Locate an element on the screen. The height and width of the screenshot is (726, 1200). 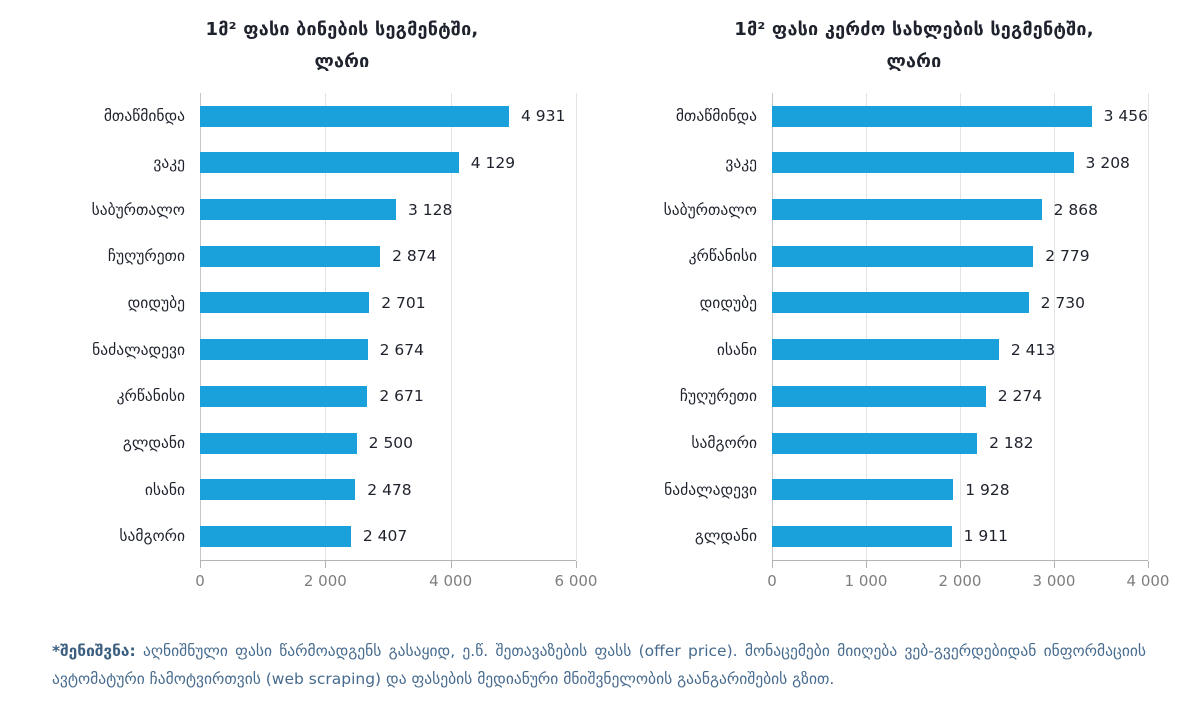
category-label: გლდანი is located at coordinates (725, 536).